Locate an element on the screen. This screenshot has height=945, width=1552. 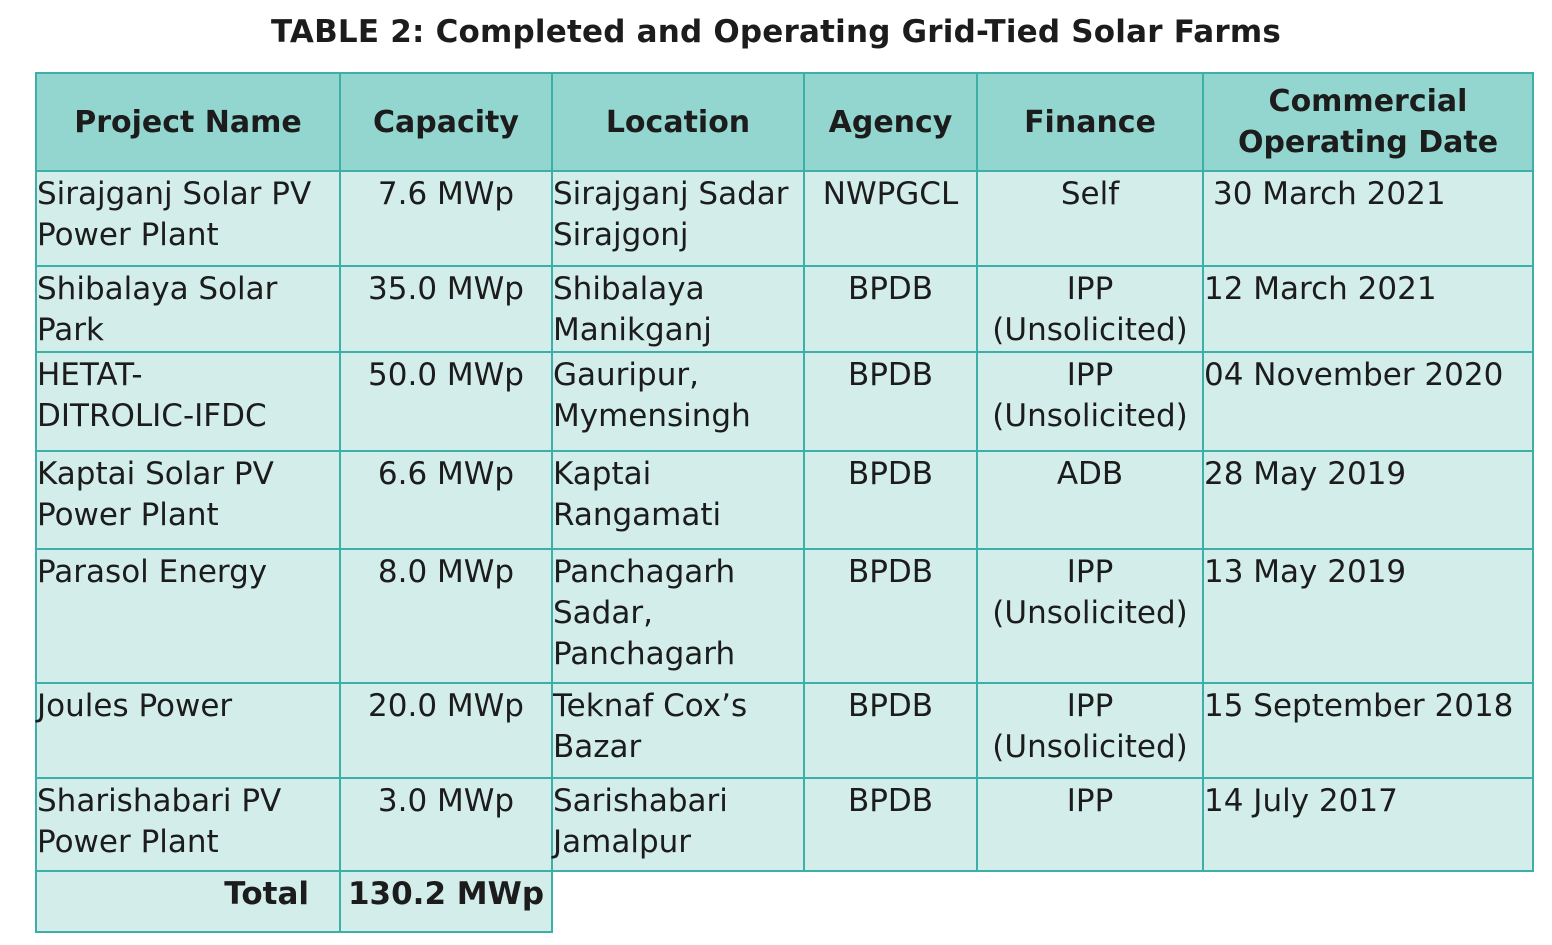
name-line: Joules Power is located at coordinates (135, 706).